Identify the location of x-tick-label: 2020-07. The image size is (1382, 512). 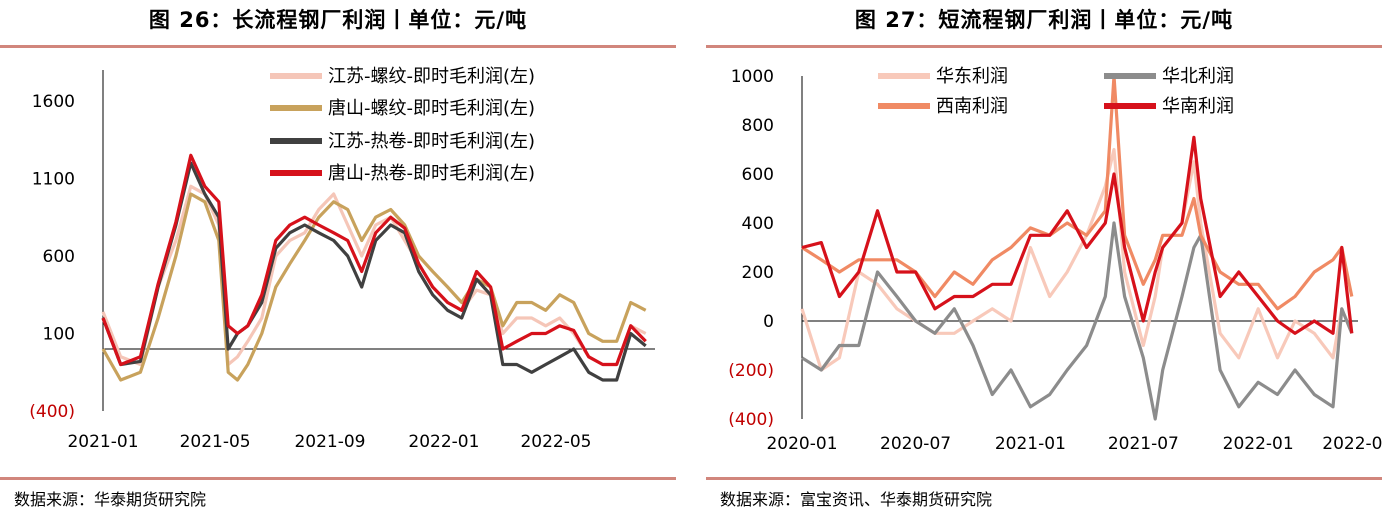
(915, 444).